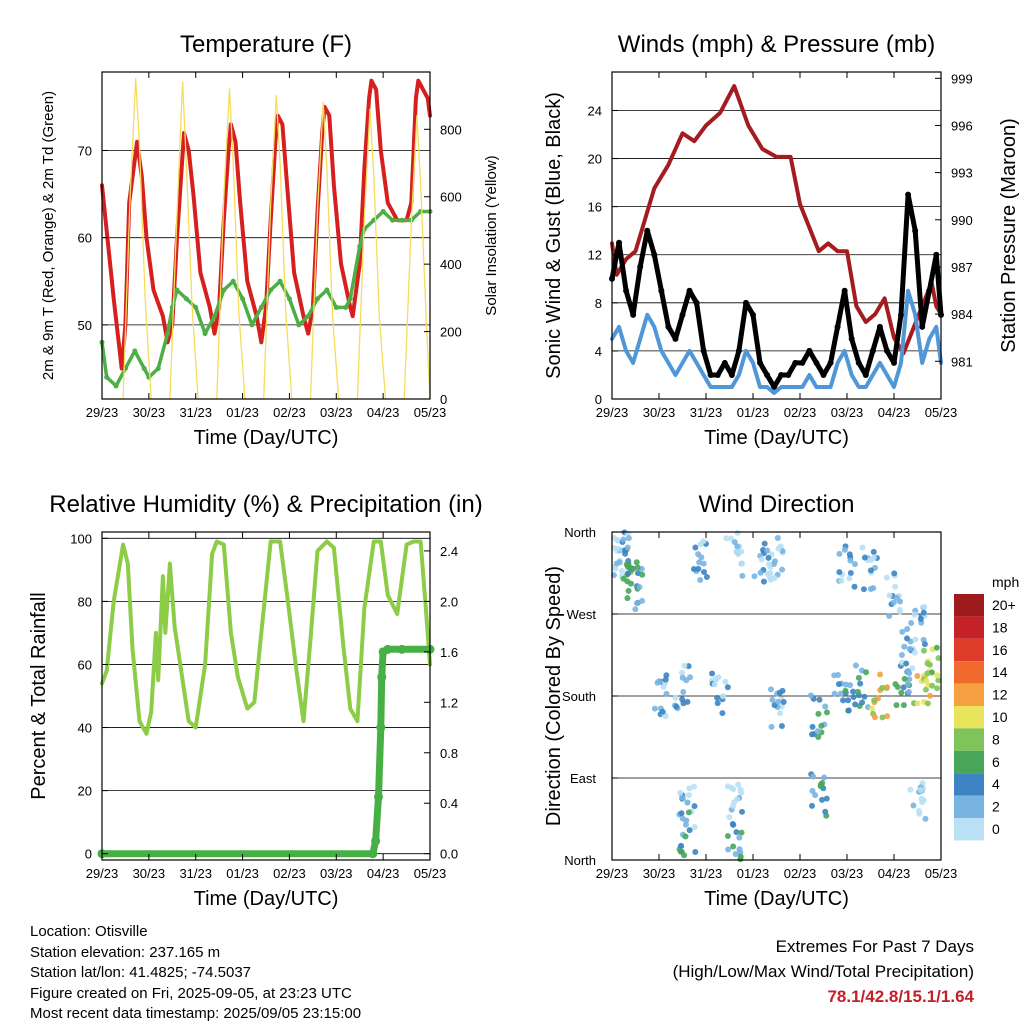  I want to click on y2-tick-label: 2.4, so click(449, 551).